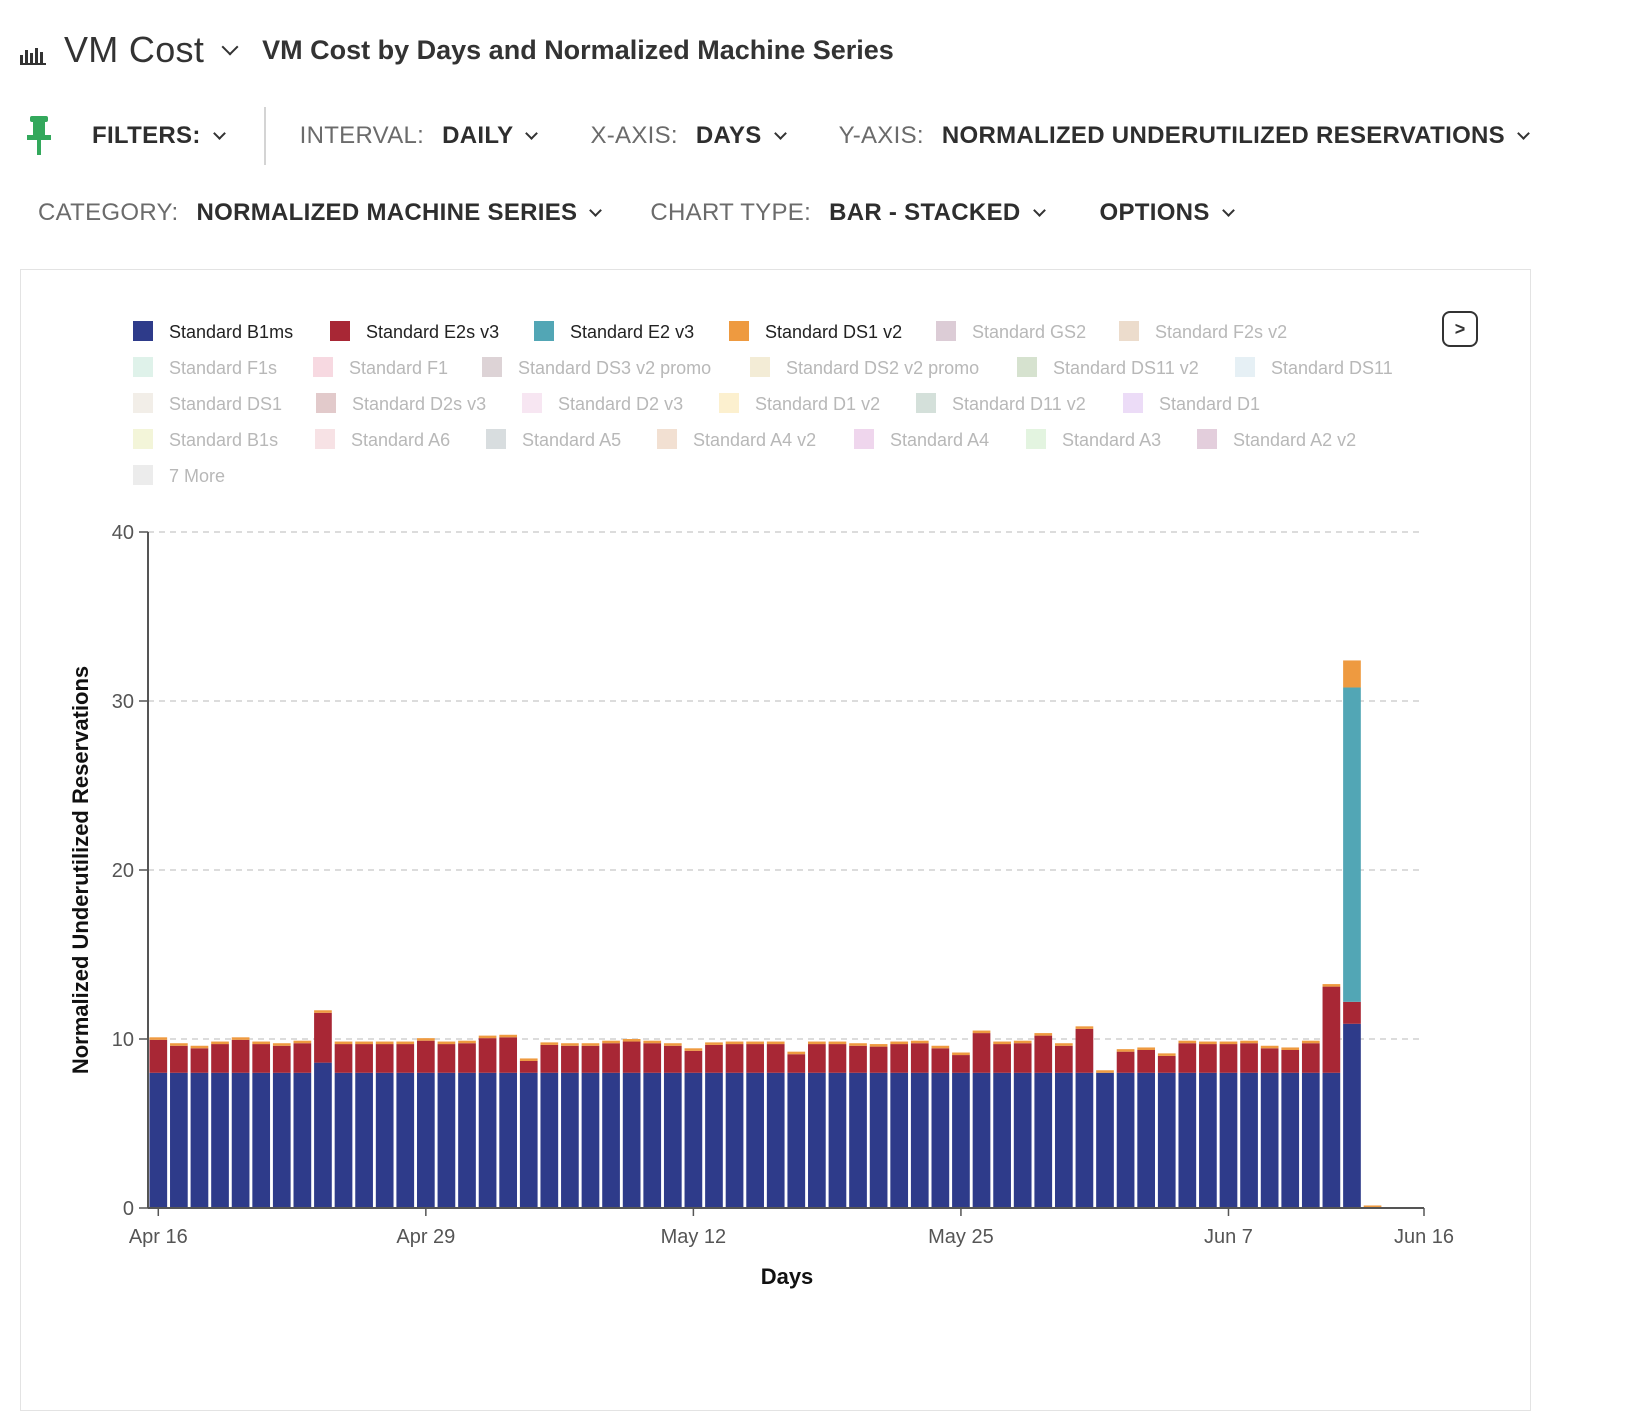  I want to click on app-title: VM Cost, so click(134, 49).